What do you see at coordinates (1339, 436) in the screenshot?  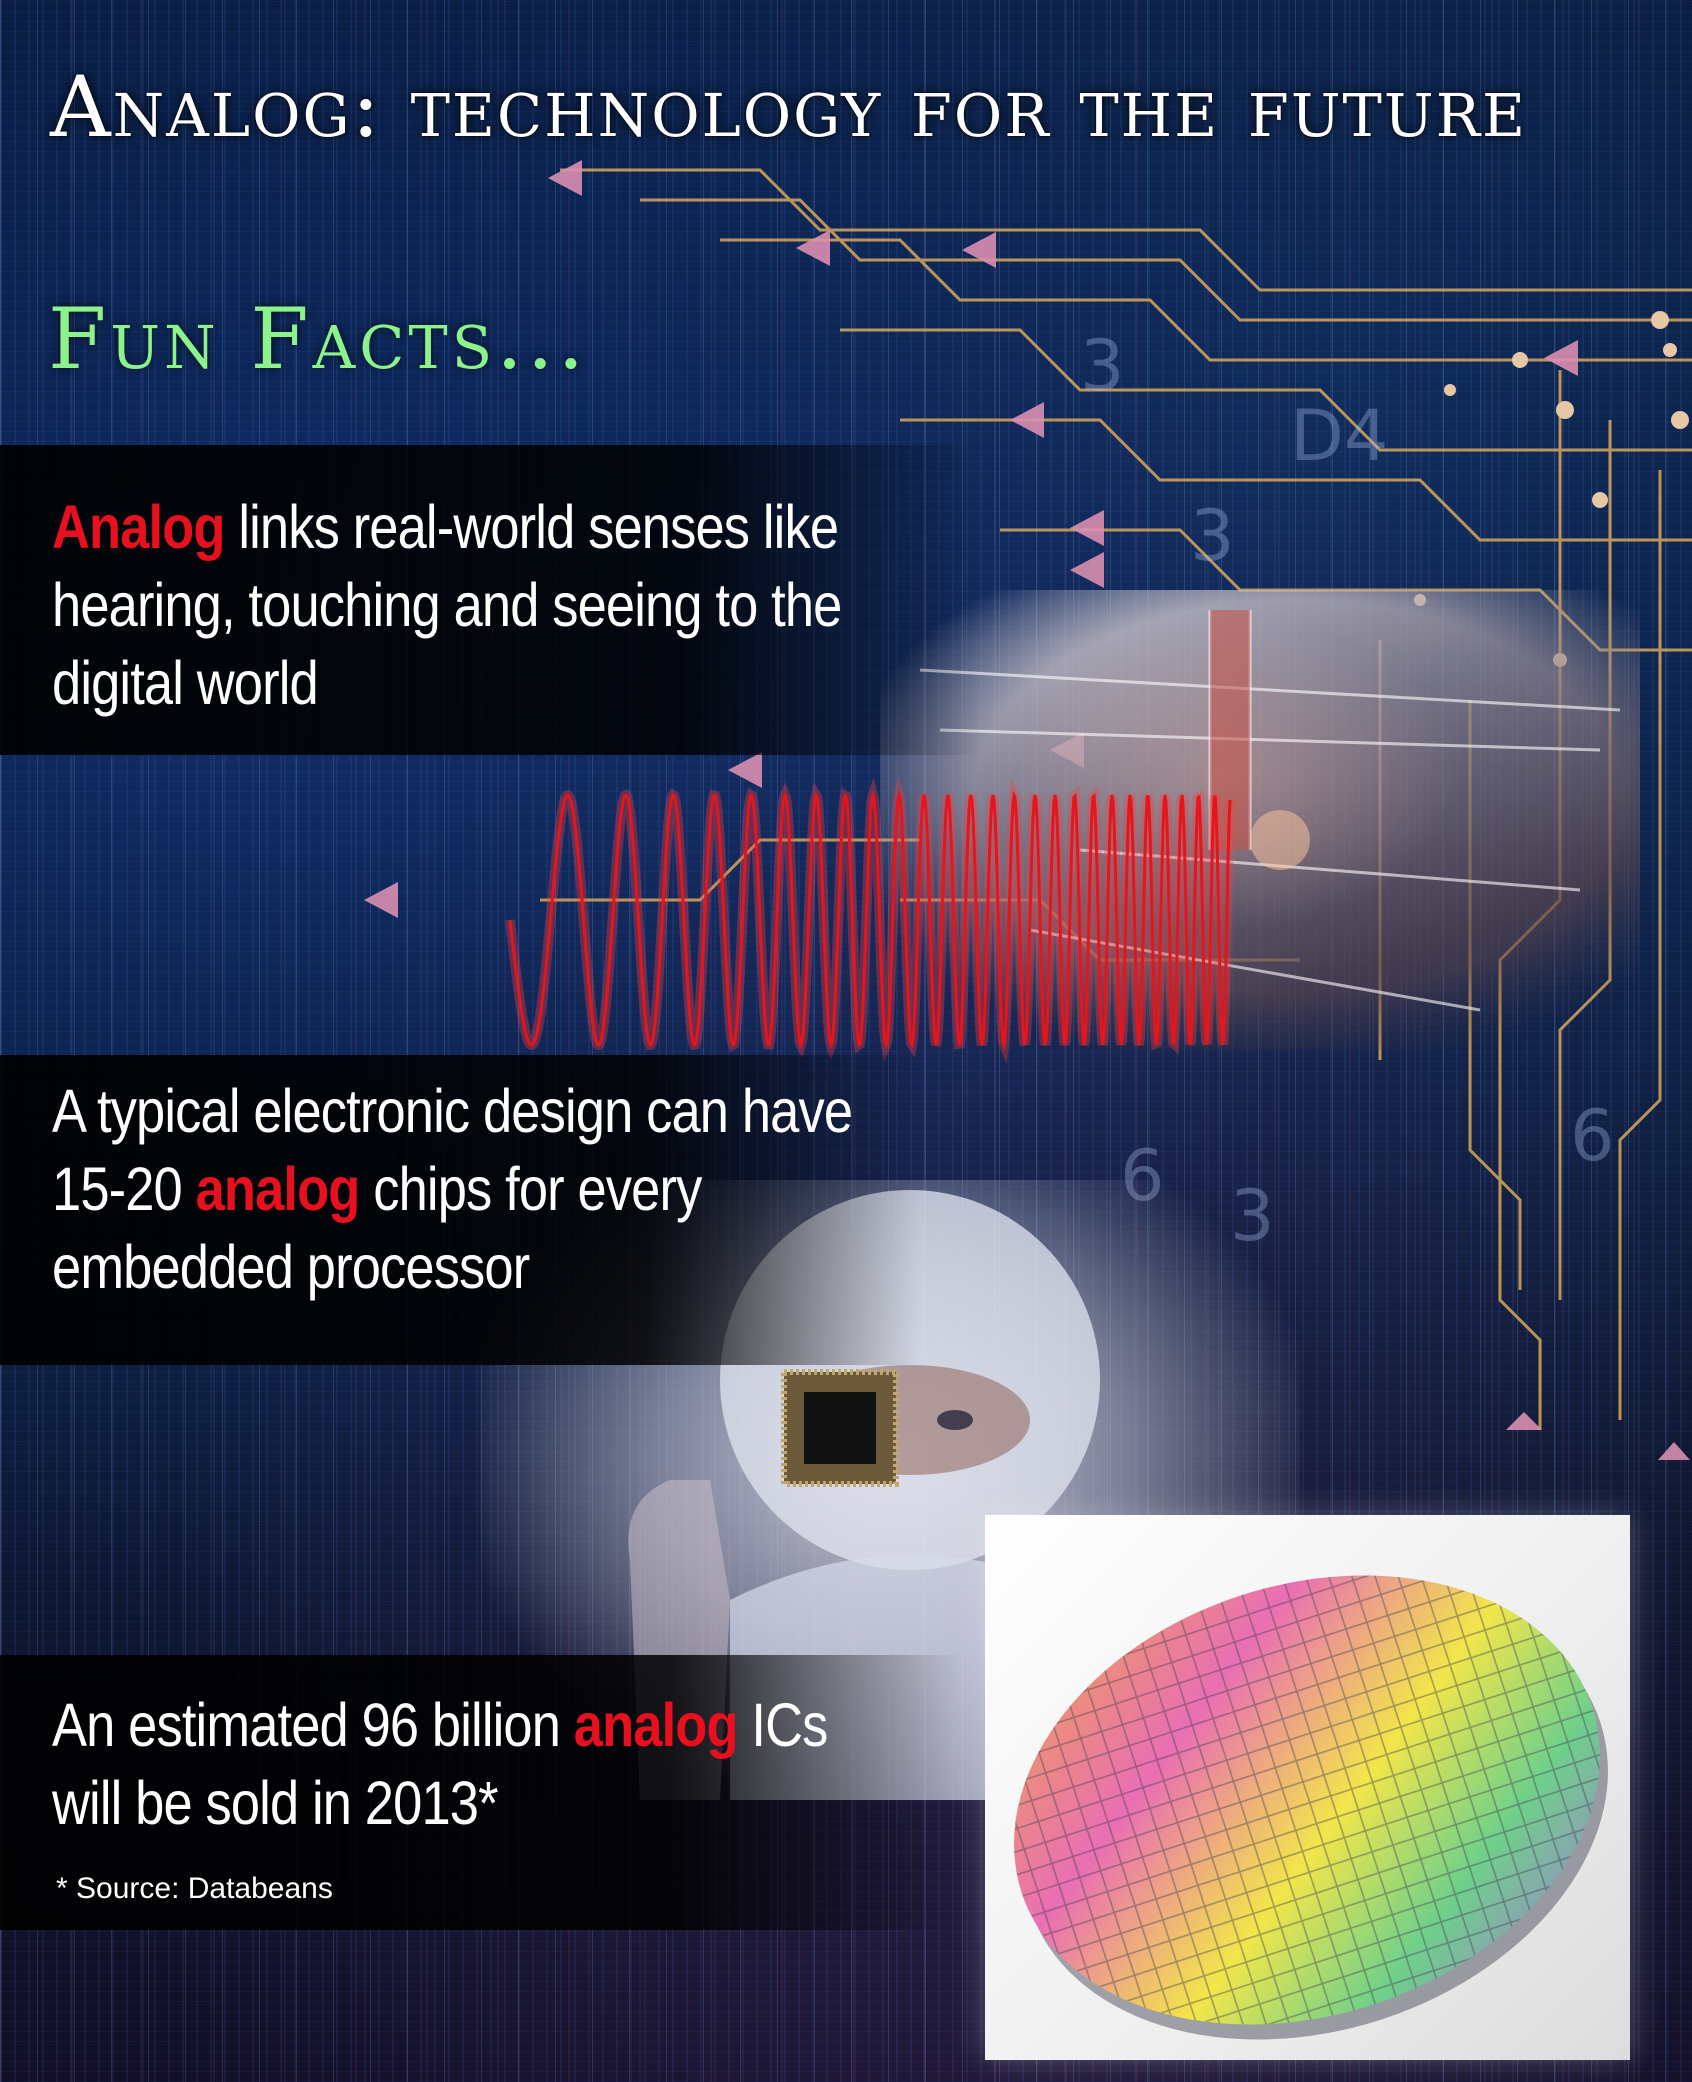 I see `svg-text: D4` at bounding box center [1339, 436].